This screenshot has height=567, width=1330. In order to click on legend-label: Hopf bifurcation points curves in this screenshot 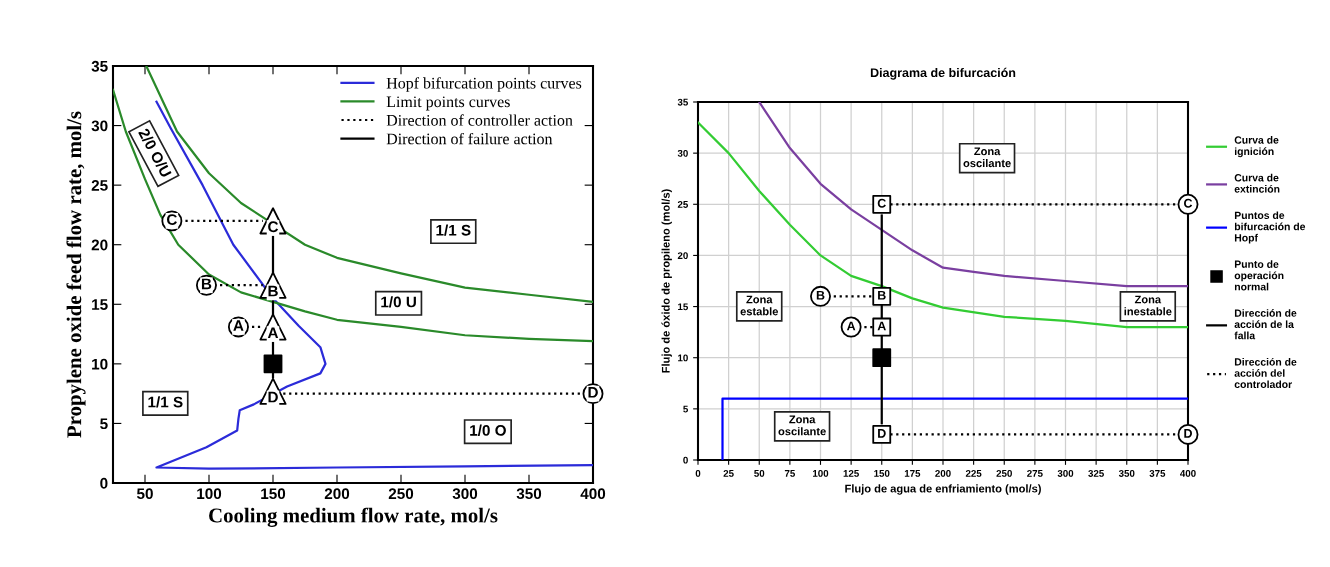, I will do `click(484, 84)`.